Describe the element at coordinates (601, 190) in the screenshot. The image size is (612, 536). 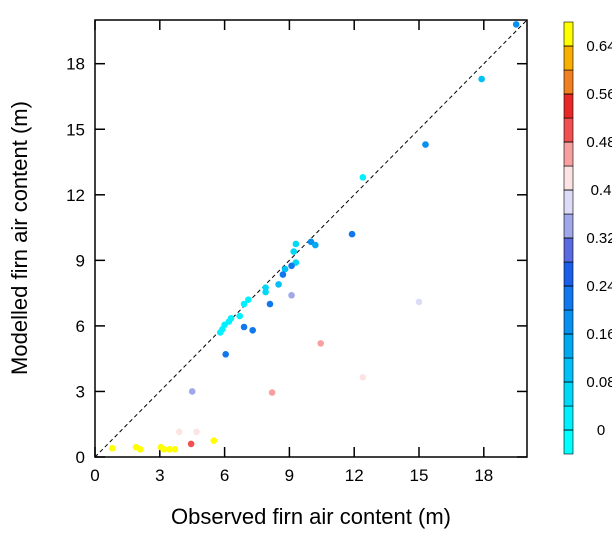
I see `colorbar-label: 0.4` at that location.